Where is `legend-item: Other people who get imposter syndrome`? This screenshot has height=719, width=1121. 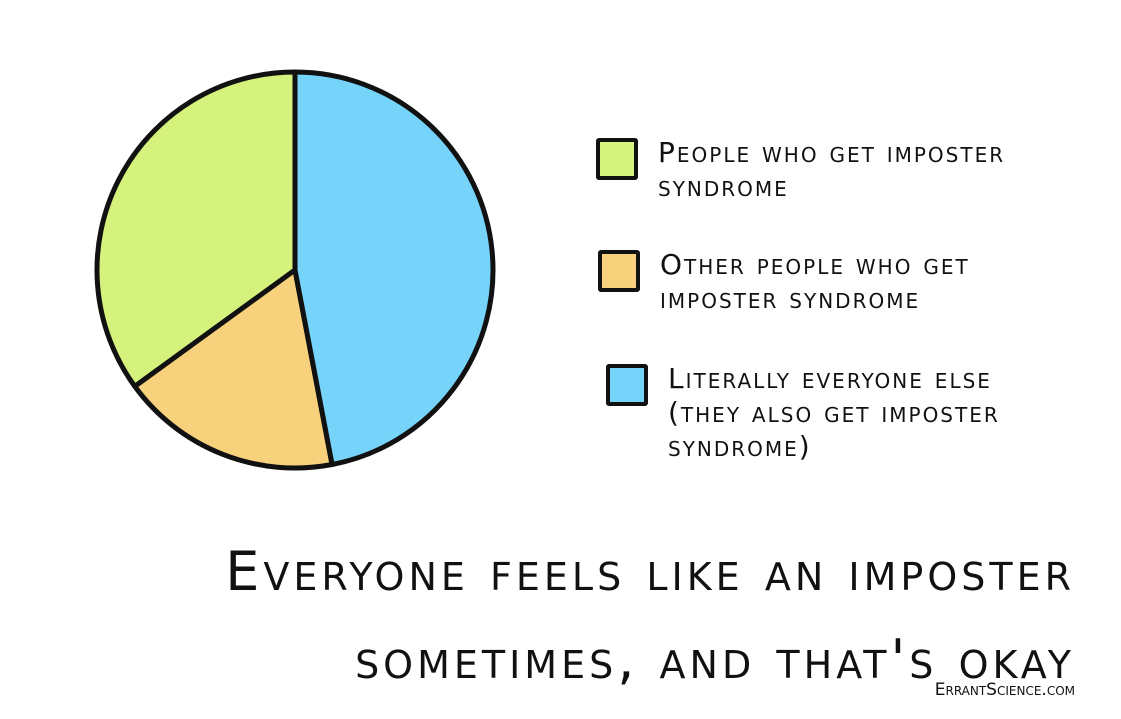 legend-item: Other people who get imposter syndrome is located at coordinates (824, 282).